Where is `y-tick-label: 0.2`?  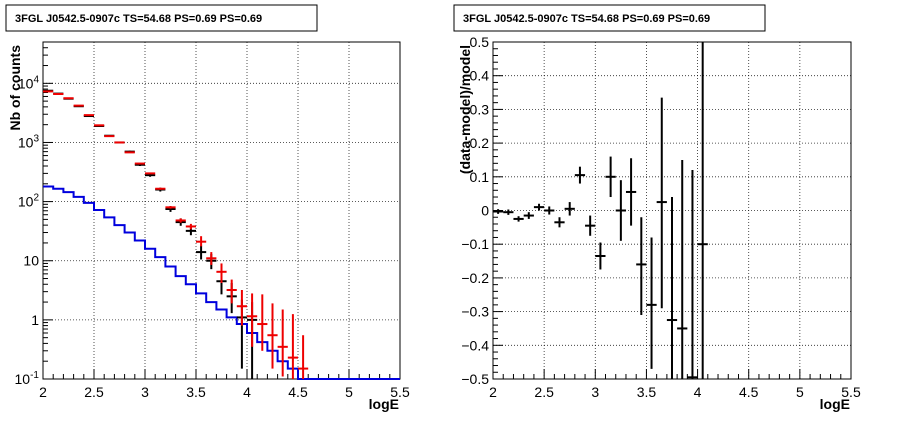
y-tick-label: 0.2 is located at coordinates (480, 143).